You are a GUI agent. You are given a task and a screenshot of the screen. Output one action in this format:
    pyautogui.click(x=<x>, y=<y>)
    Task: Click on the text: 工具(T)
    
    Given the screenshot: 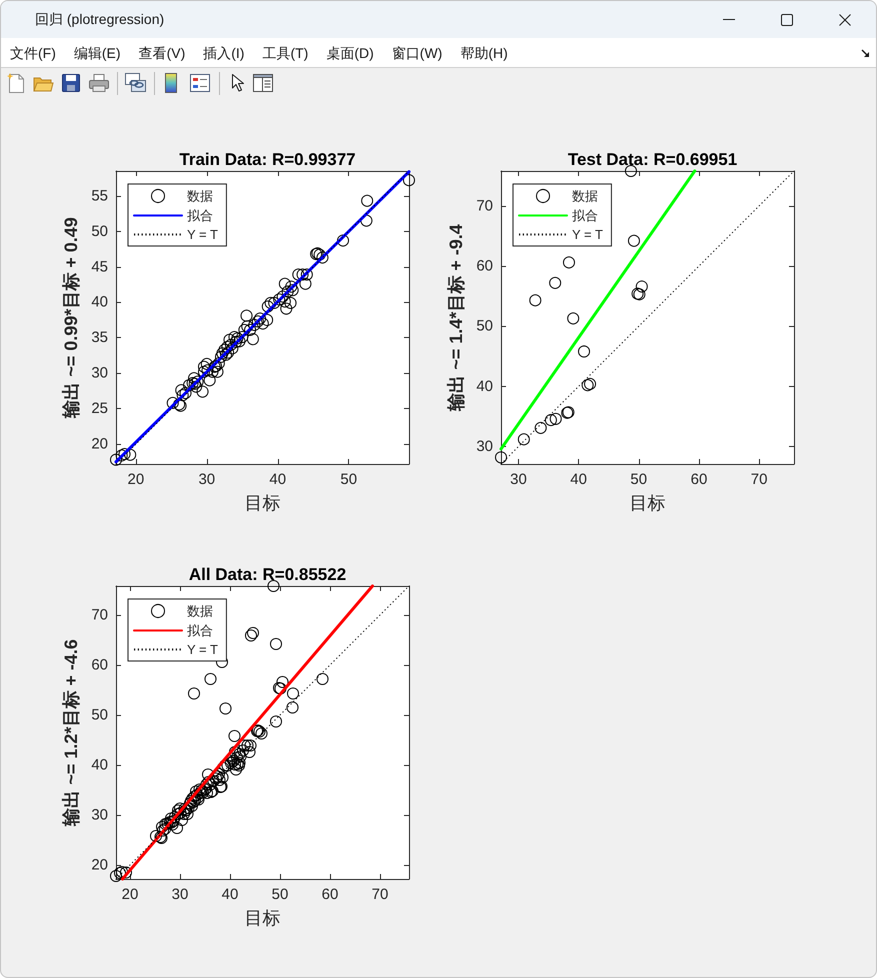 What is the action you would take?
    pyautogui.click(x=285, y=53)
    